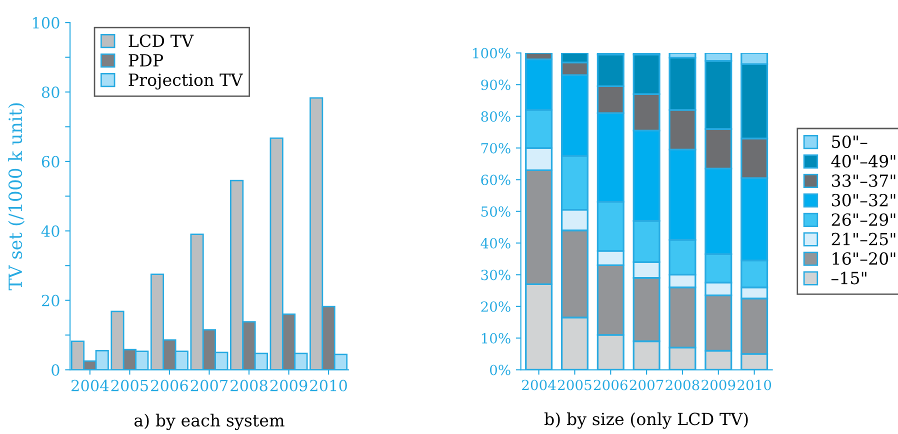 Image resolution: width=898 pixels, height=434 pixels. What do you see at coordinates (864, 239) in the screenshot?
I see `legend-label: 21"–25"` at bounding box center [864, 239].